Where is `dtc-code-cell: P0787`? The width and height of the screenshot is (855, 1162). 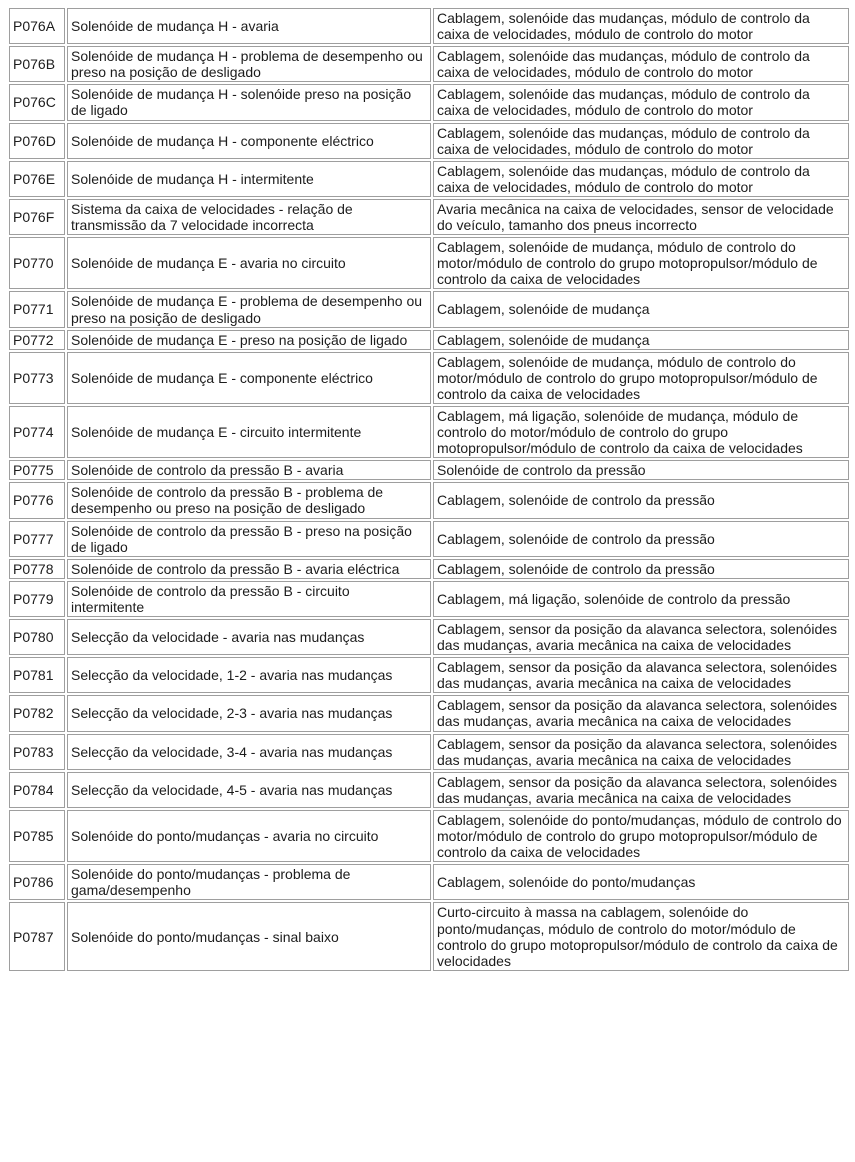
dtc-code-cell: P0787 is located at coordinates (37, 936).